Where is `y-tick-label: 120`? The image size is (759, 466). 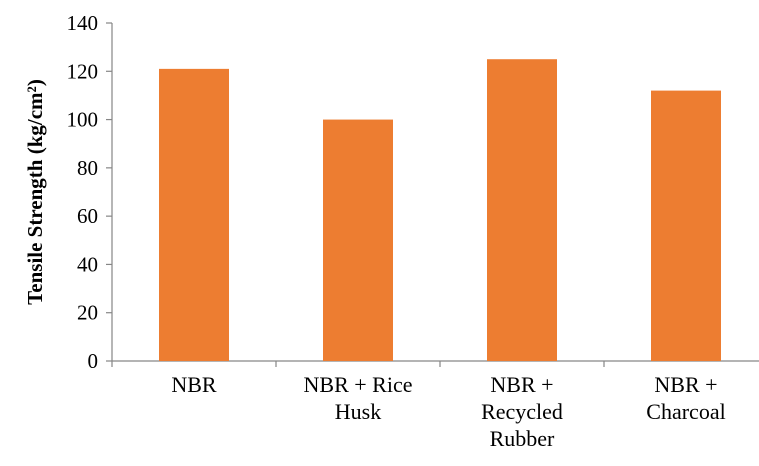 y-tick-label: 120 is located at coordinates (83, 71).